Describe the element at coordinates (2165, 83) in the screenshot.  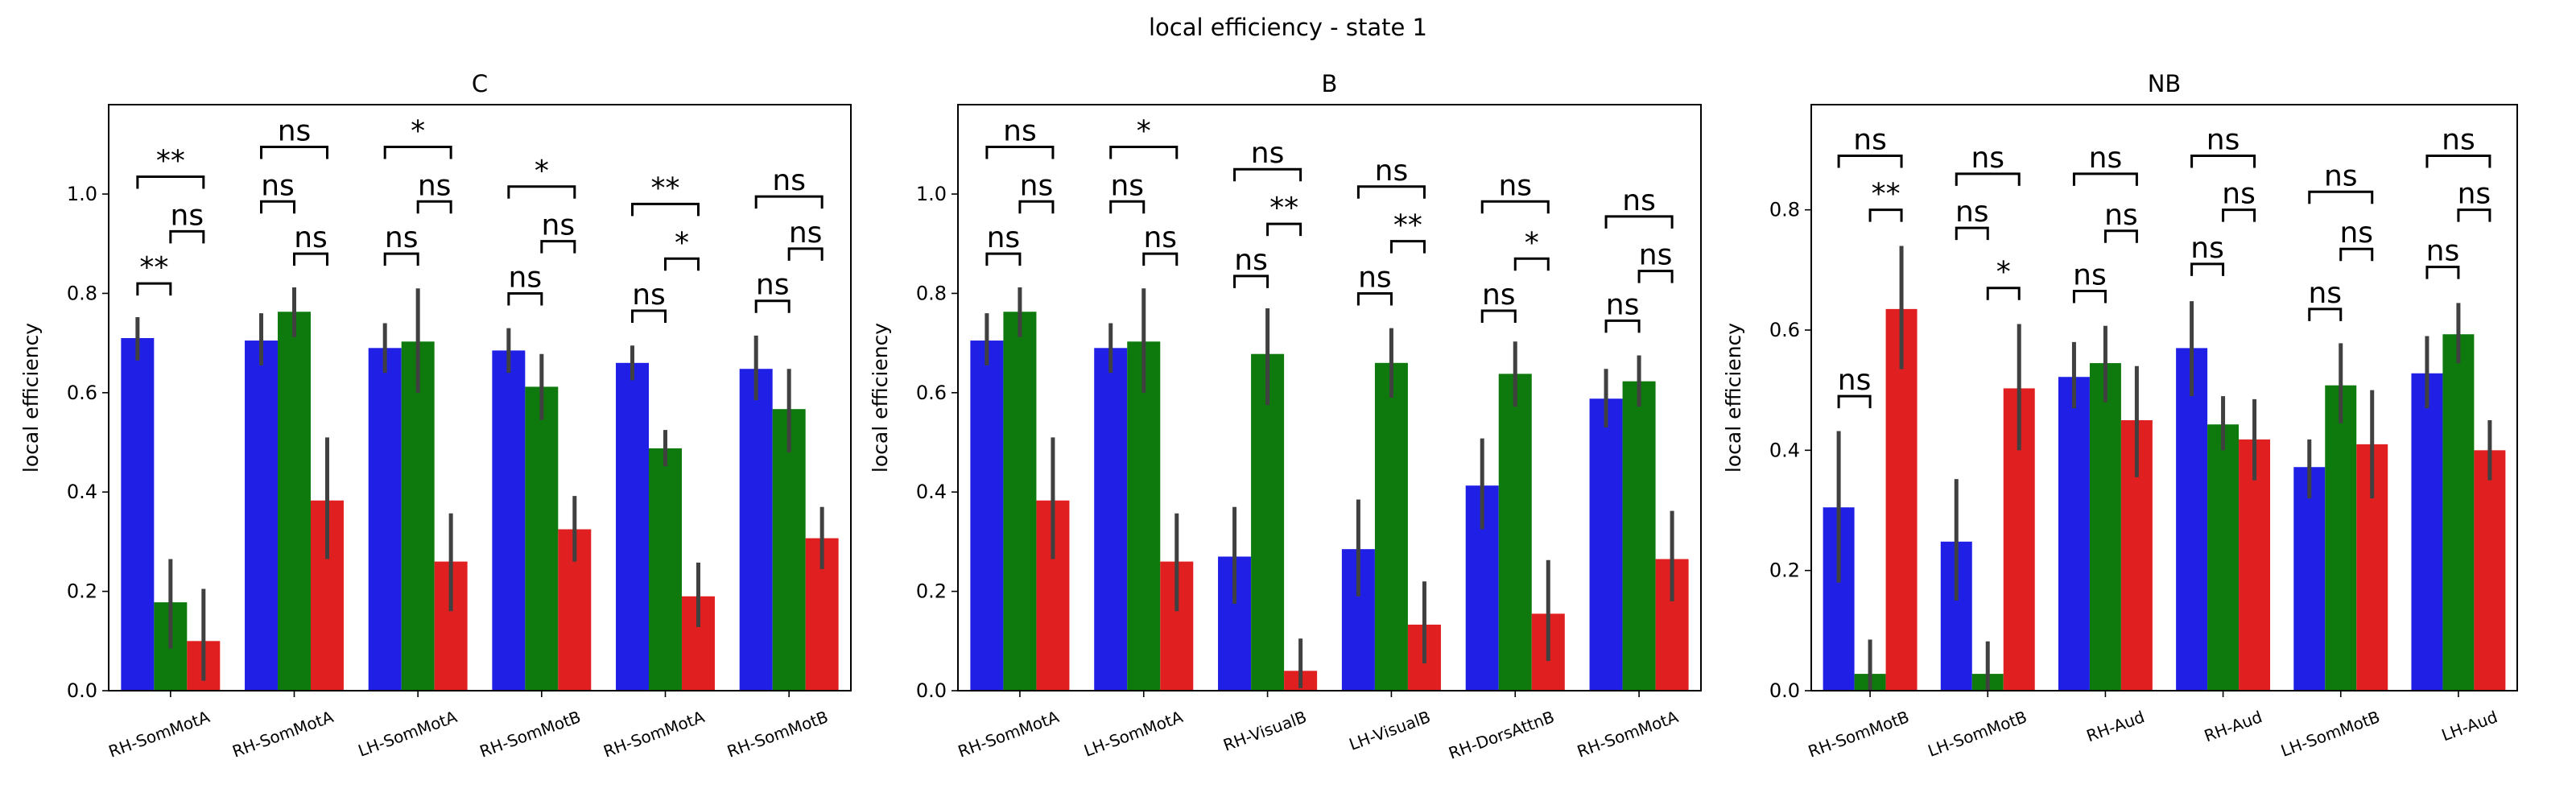
I see `panel-title: NB` at that location.